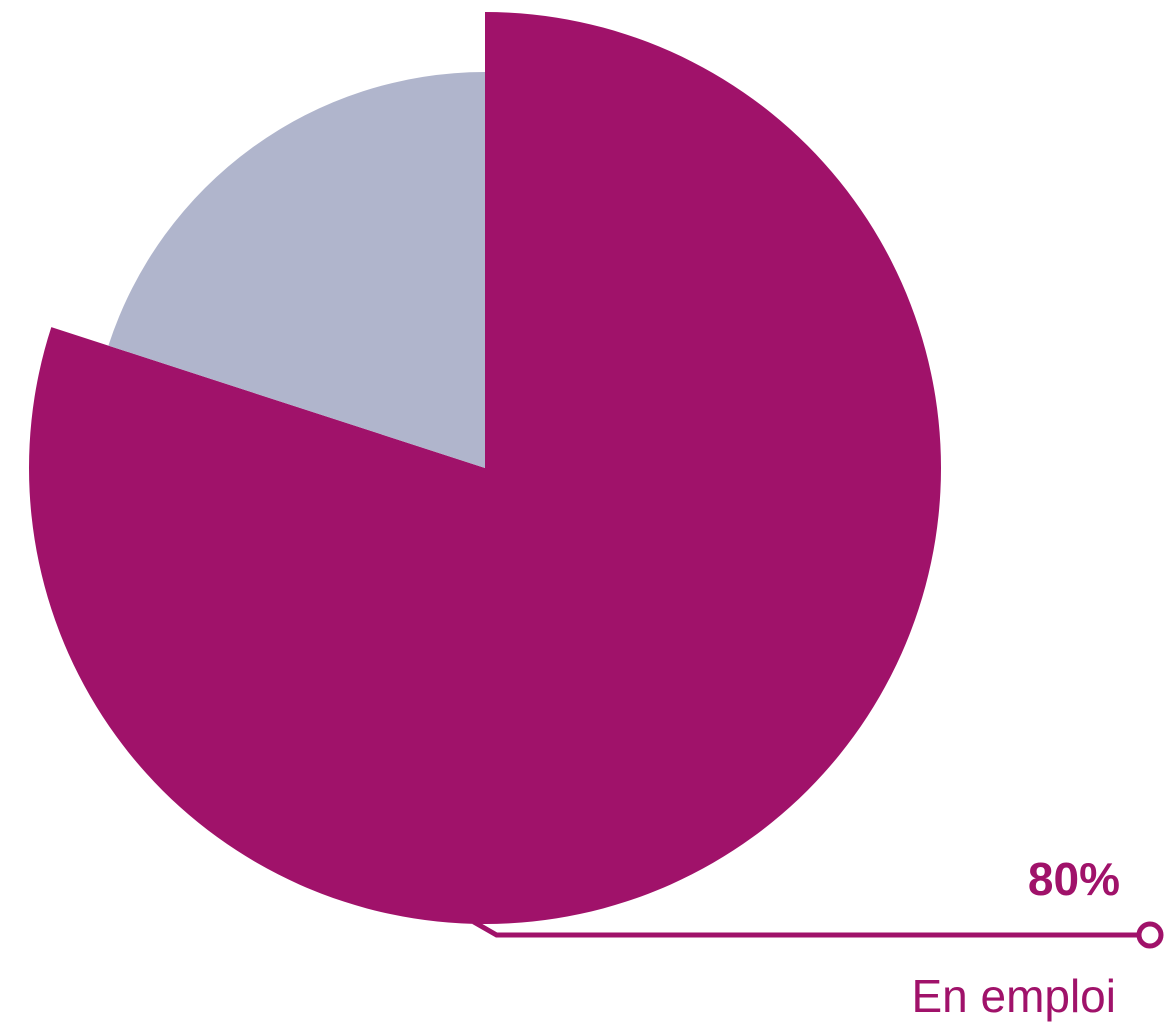  What do you see at coordinates (1013, 996) in the screenshot?
I see `category-label: En emploi` at bounding box center [1013, 996].